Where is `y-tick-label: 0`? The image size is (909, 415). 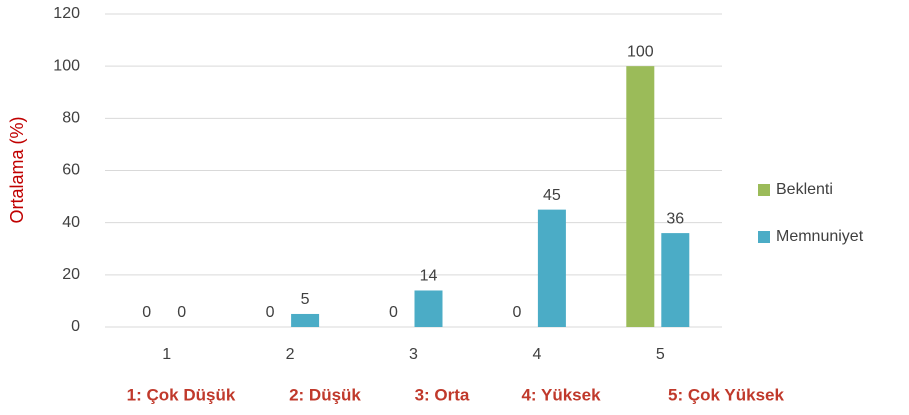 y-tick-label: 0 is located at coordinates (75, 326).